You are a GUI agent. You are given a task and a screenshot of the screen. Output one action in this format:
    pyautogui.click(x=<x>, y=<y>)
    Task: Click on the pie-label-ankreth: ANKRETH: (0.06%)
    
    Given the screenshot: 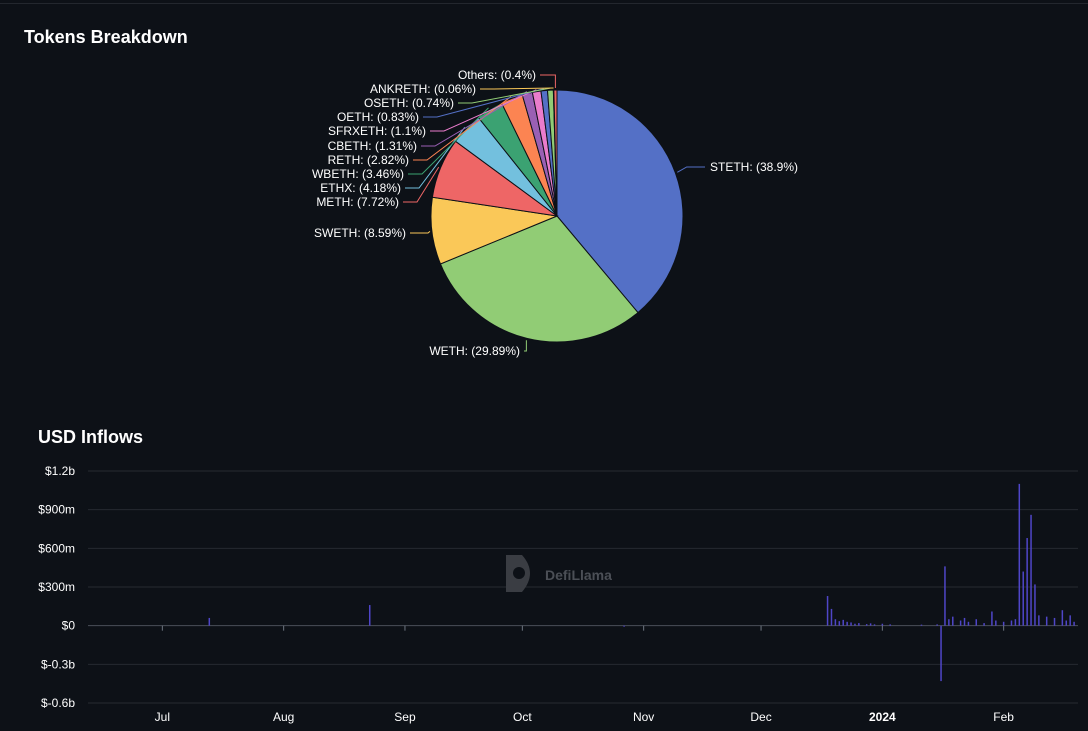 What is the action you would take?
    pyautogui.click(x=423, y=89)
    